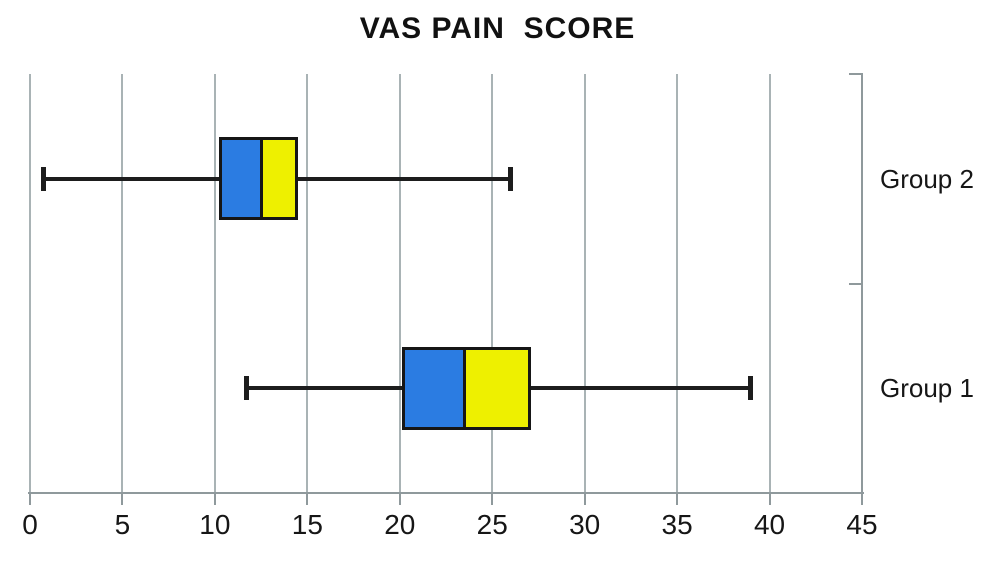  Describe the element at coordinates (446, 493) in the screenshot. I see `x-axis-line` at that location.